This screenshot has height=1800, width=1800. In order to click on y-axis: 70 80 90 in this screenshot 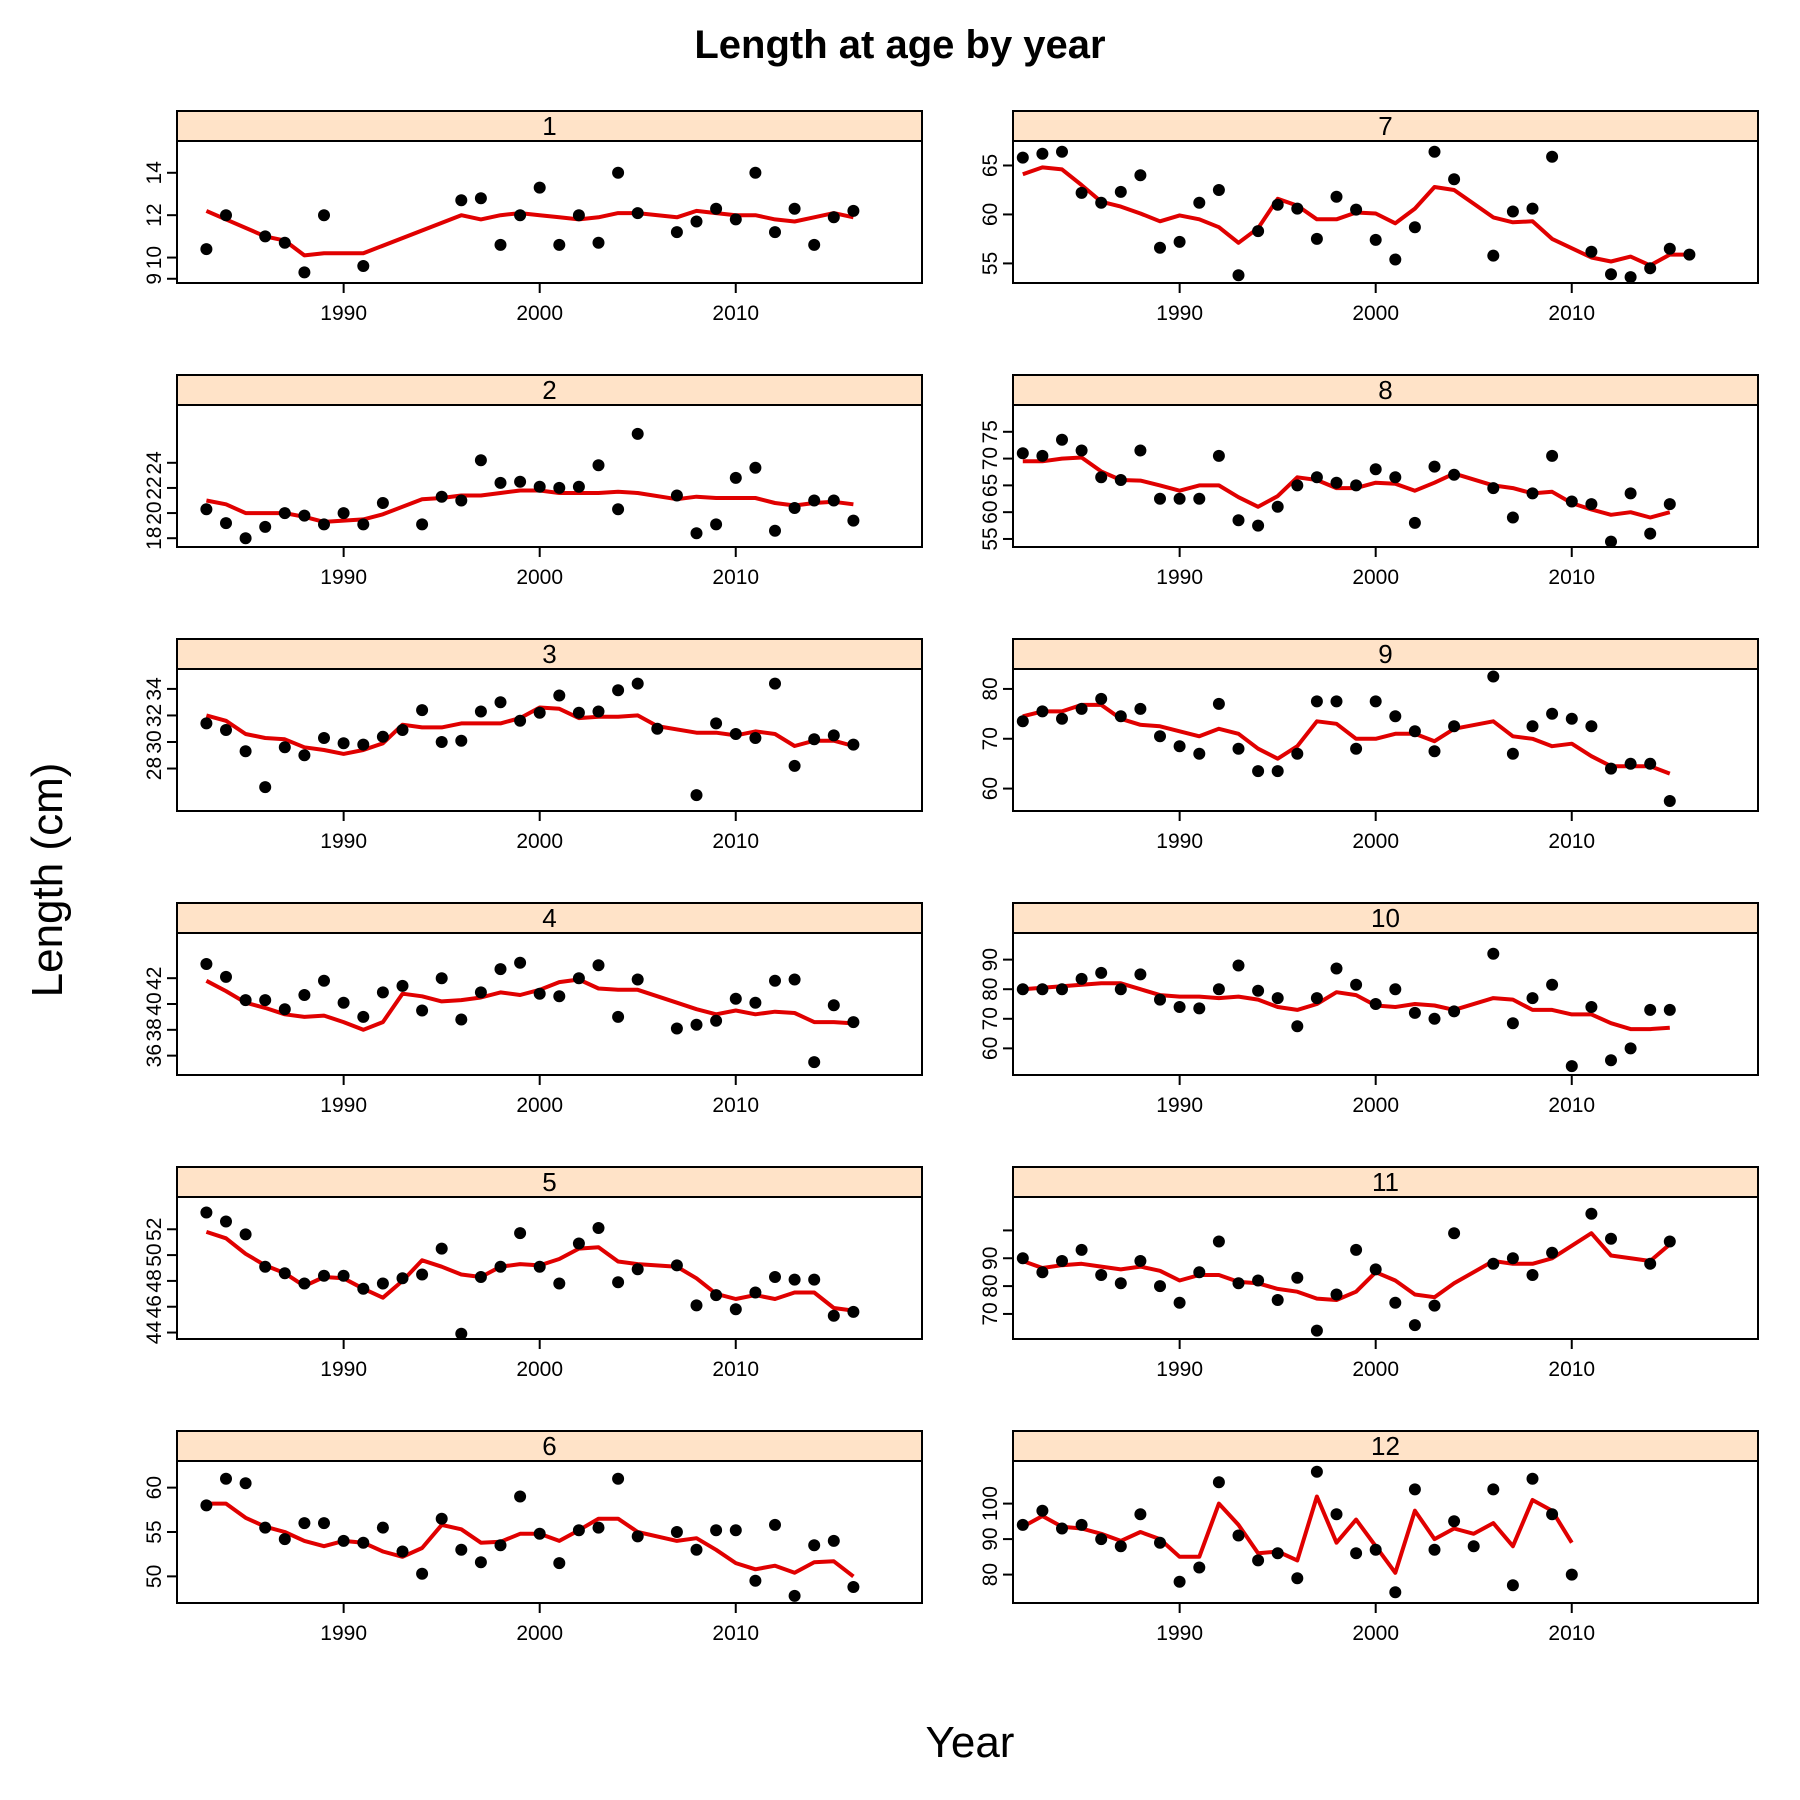, I will do `click(996, 1277)`.